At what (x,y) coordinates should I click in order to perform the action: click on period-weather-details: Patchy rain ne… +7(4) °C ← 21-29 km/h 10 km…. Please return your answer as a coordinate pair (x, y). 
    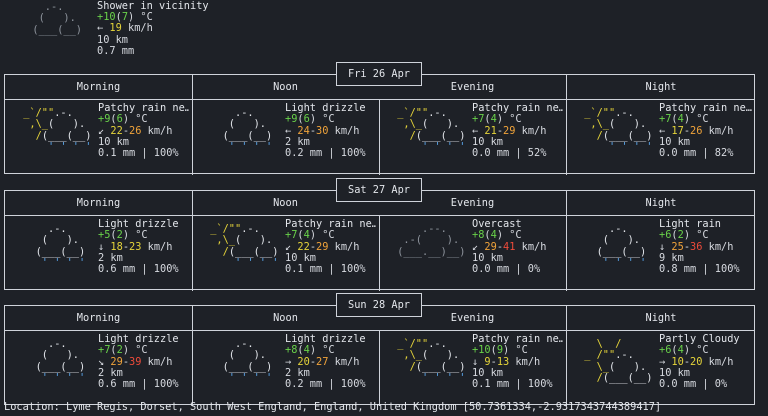
    Looking at the image, I should click on (517, 131).